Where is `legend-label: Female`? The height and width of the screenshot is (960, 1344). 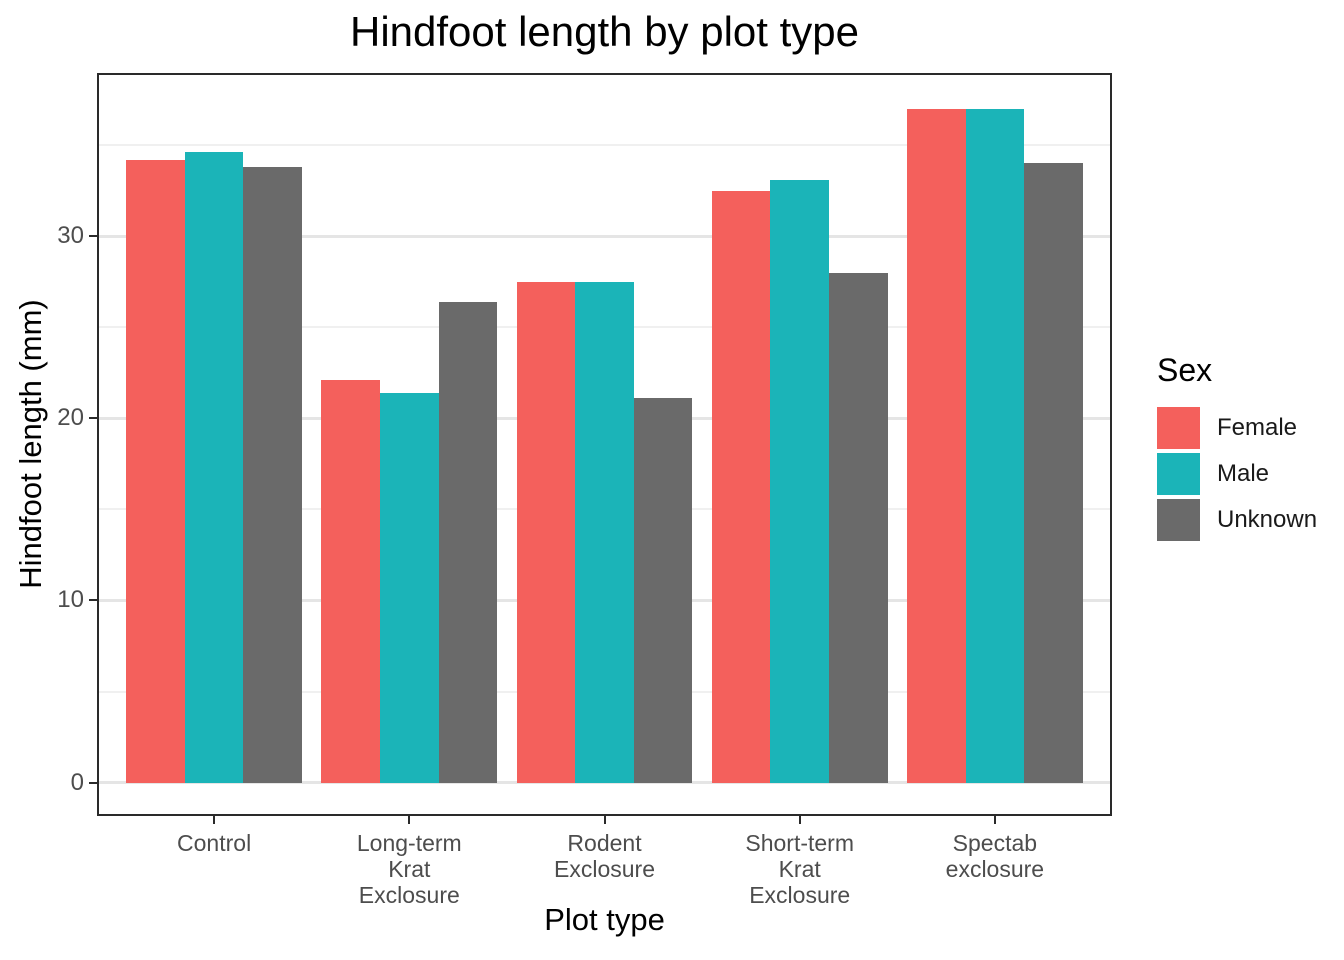
legend-label: Female is located at coordinates (1257, 427).